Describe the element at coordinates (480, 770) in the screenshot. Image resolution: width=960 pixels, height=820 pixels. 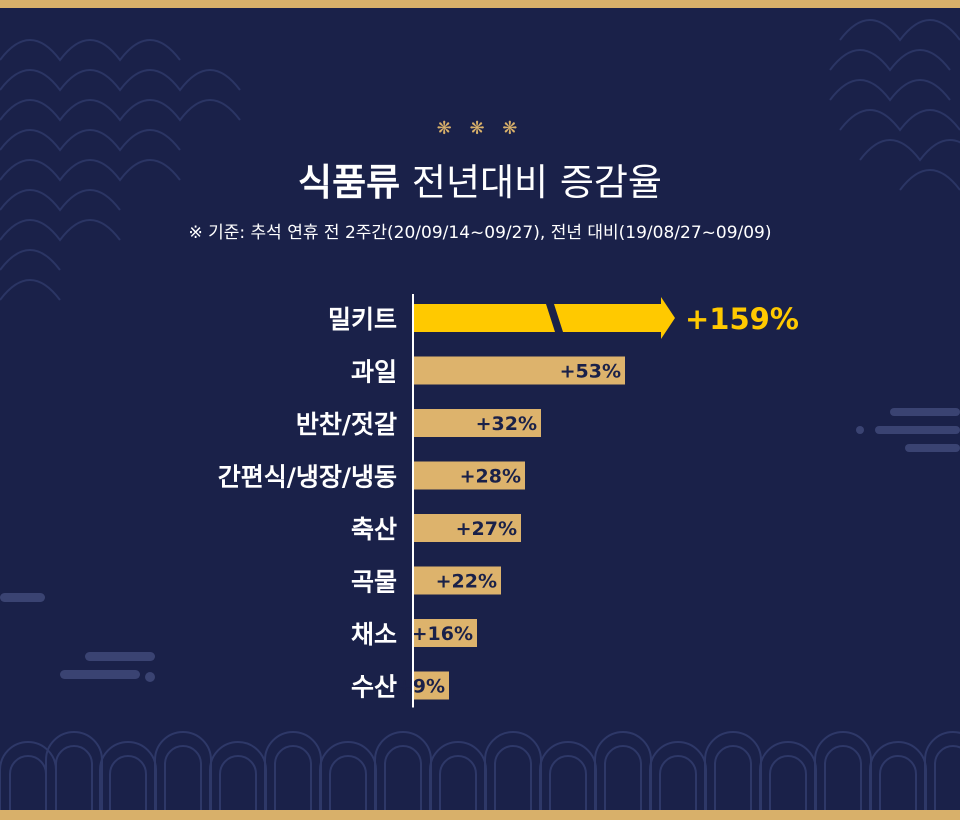
I see `arch-pattern-bottom` at that location.